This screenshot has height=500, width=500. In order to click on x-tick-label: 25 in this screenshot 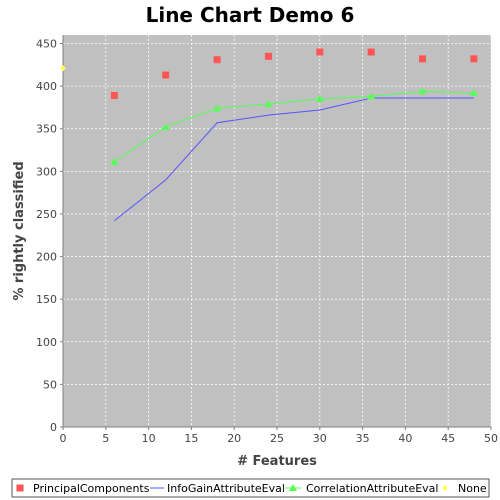, I will do `click(277, 438)`.